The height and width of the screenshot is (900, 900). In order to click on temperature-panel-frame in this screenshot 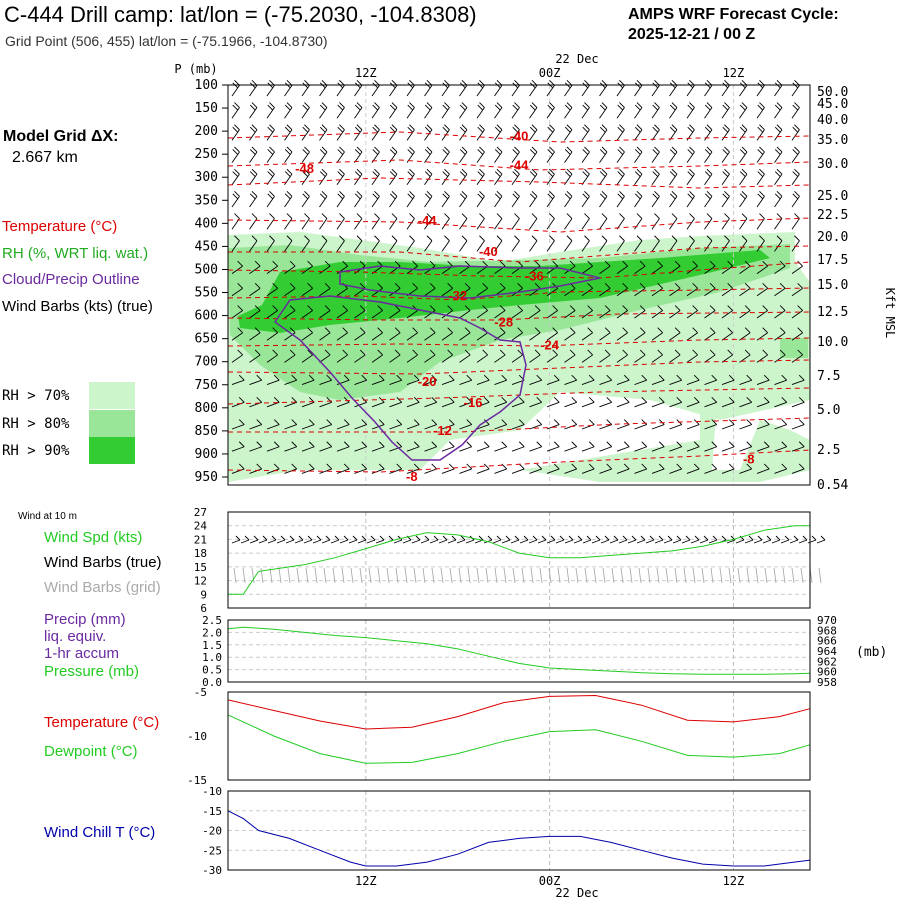, I will do `click(519, 736)`.